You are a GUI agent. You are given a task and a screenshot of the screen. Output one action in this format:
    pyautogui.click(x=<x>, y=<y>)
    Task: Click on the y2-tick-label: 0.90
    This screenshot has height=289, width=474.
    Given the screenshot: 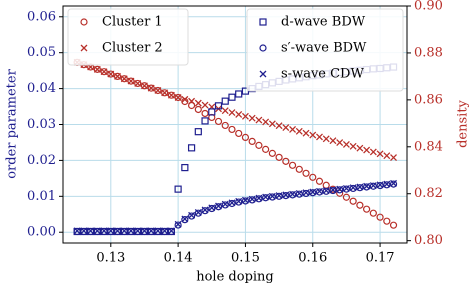 What is the action you would take?
    pyautogui.click(x=428, y=7)
    